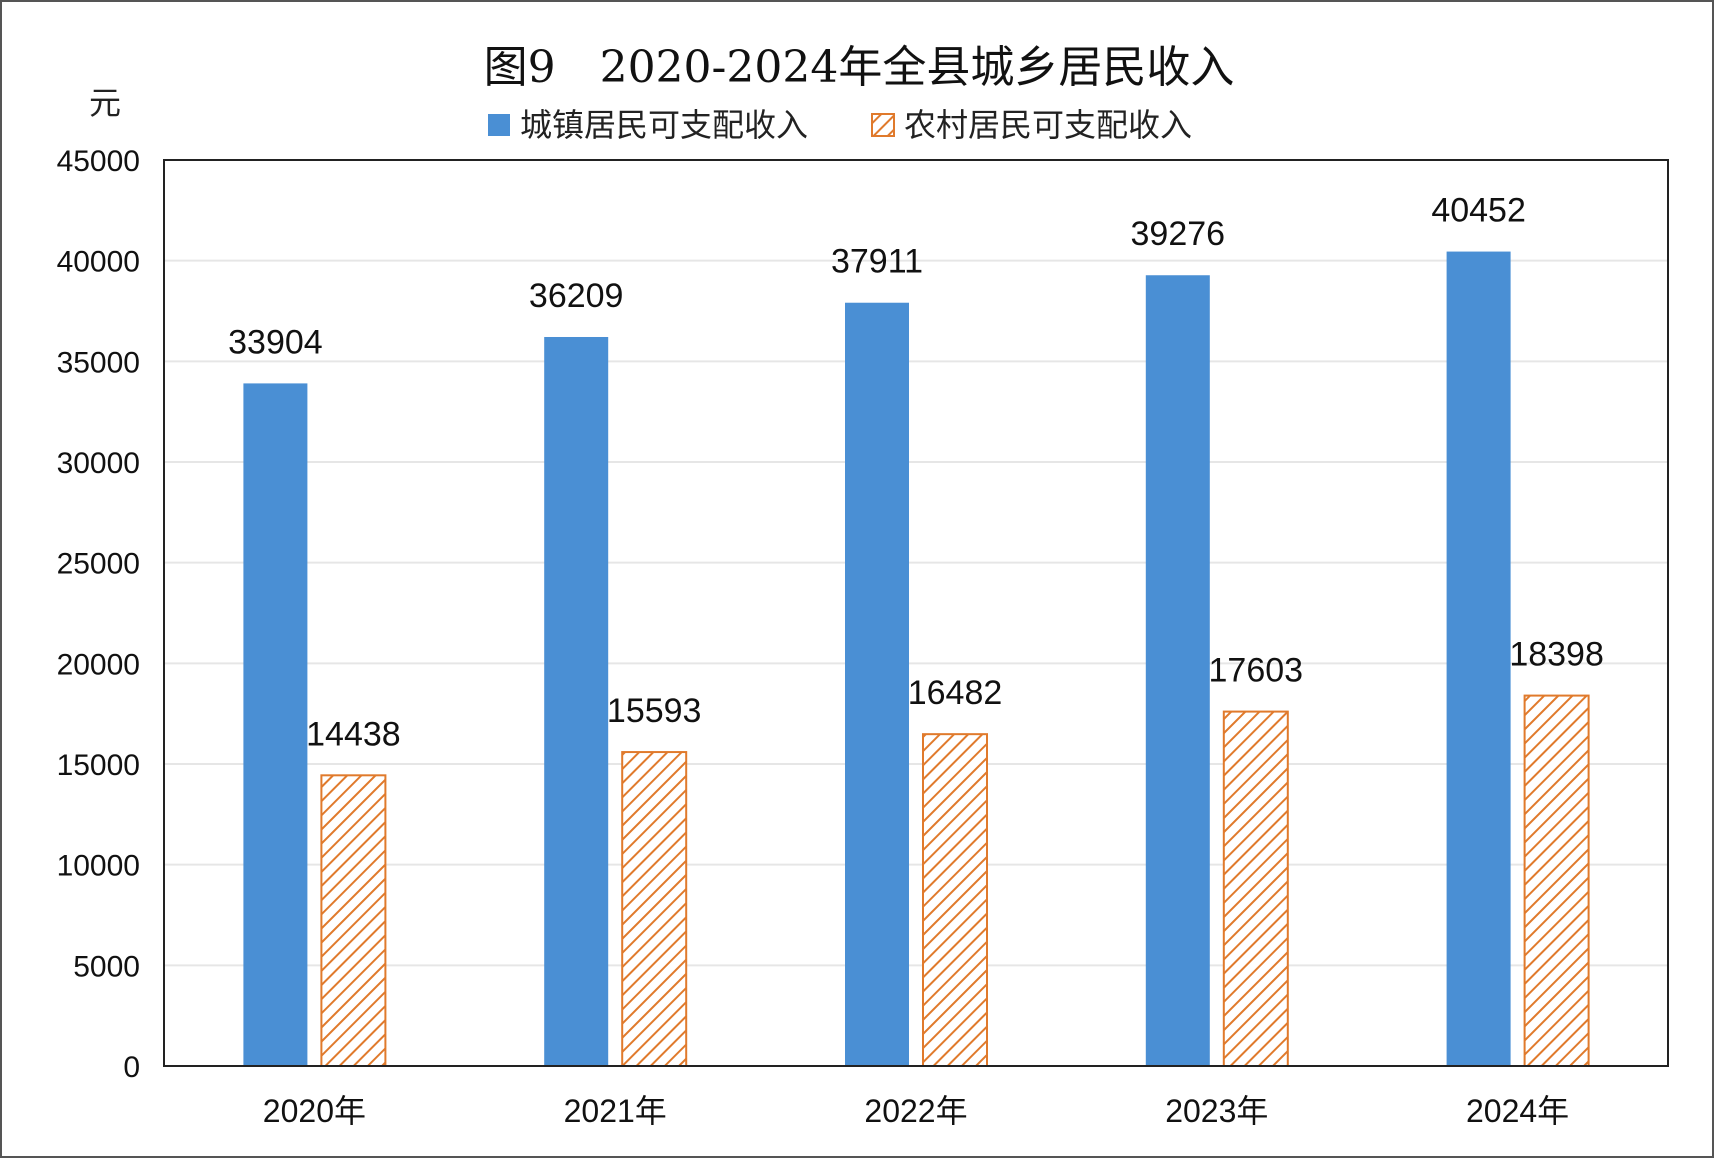 This screenshot has width=1714, height=1160. I want to click on data-label-urban: 40452, so click(1478, 211).